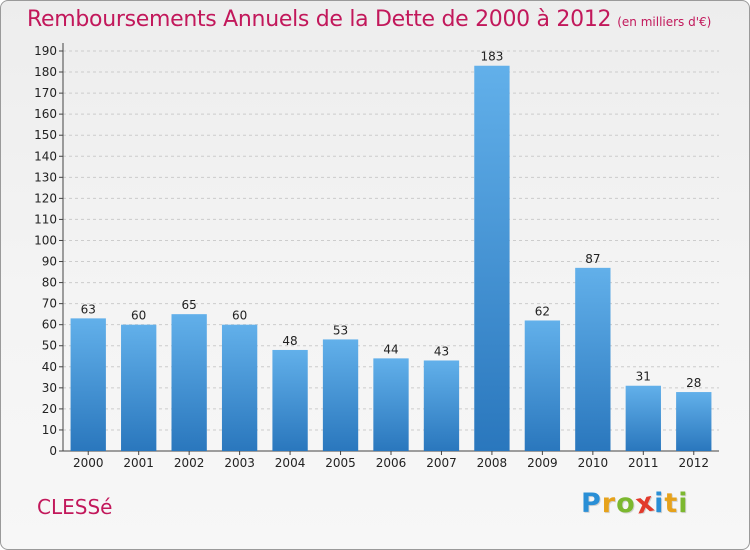  What do you see at coordinates (75, 507) in the screenshot?
I see `commune-name: CLESSé` at bounding box center [75, 507].